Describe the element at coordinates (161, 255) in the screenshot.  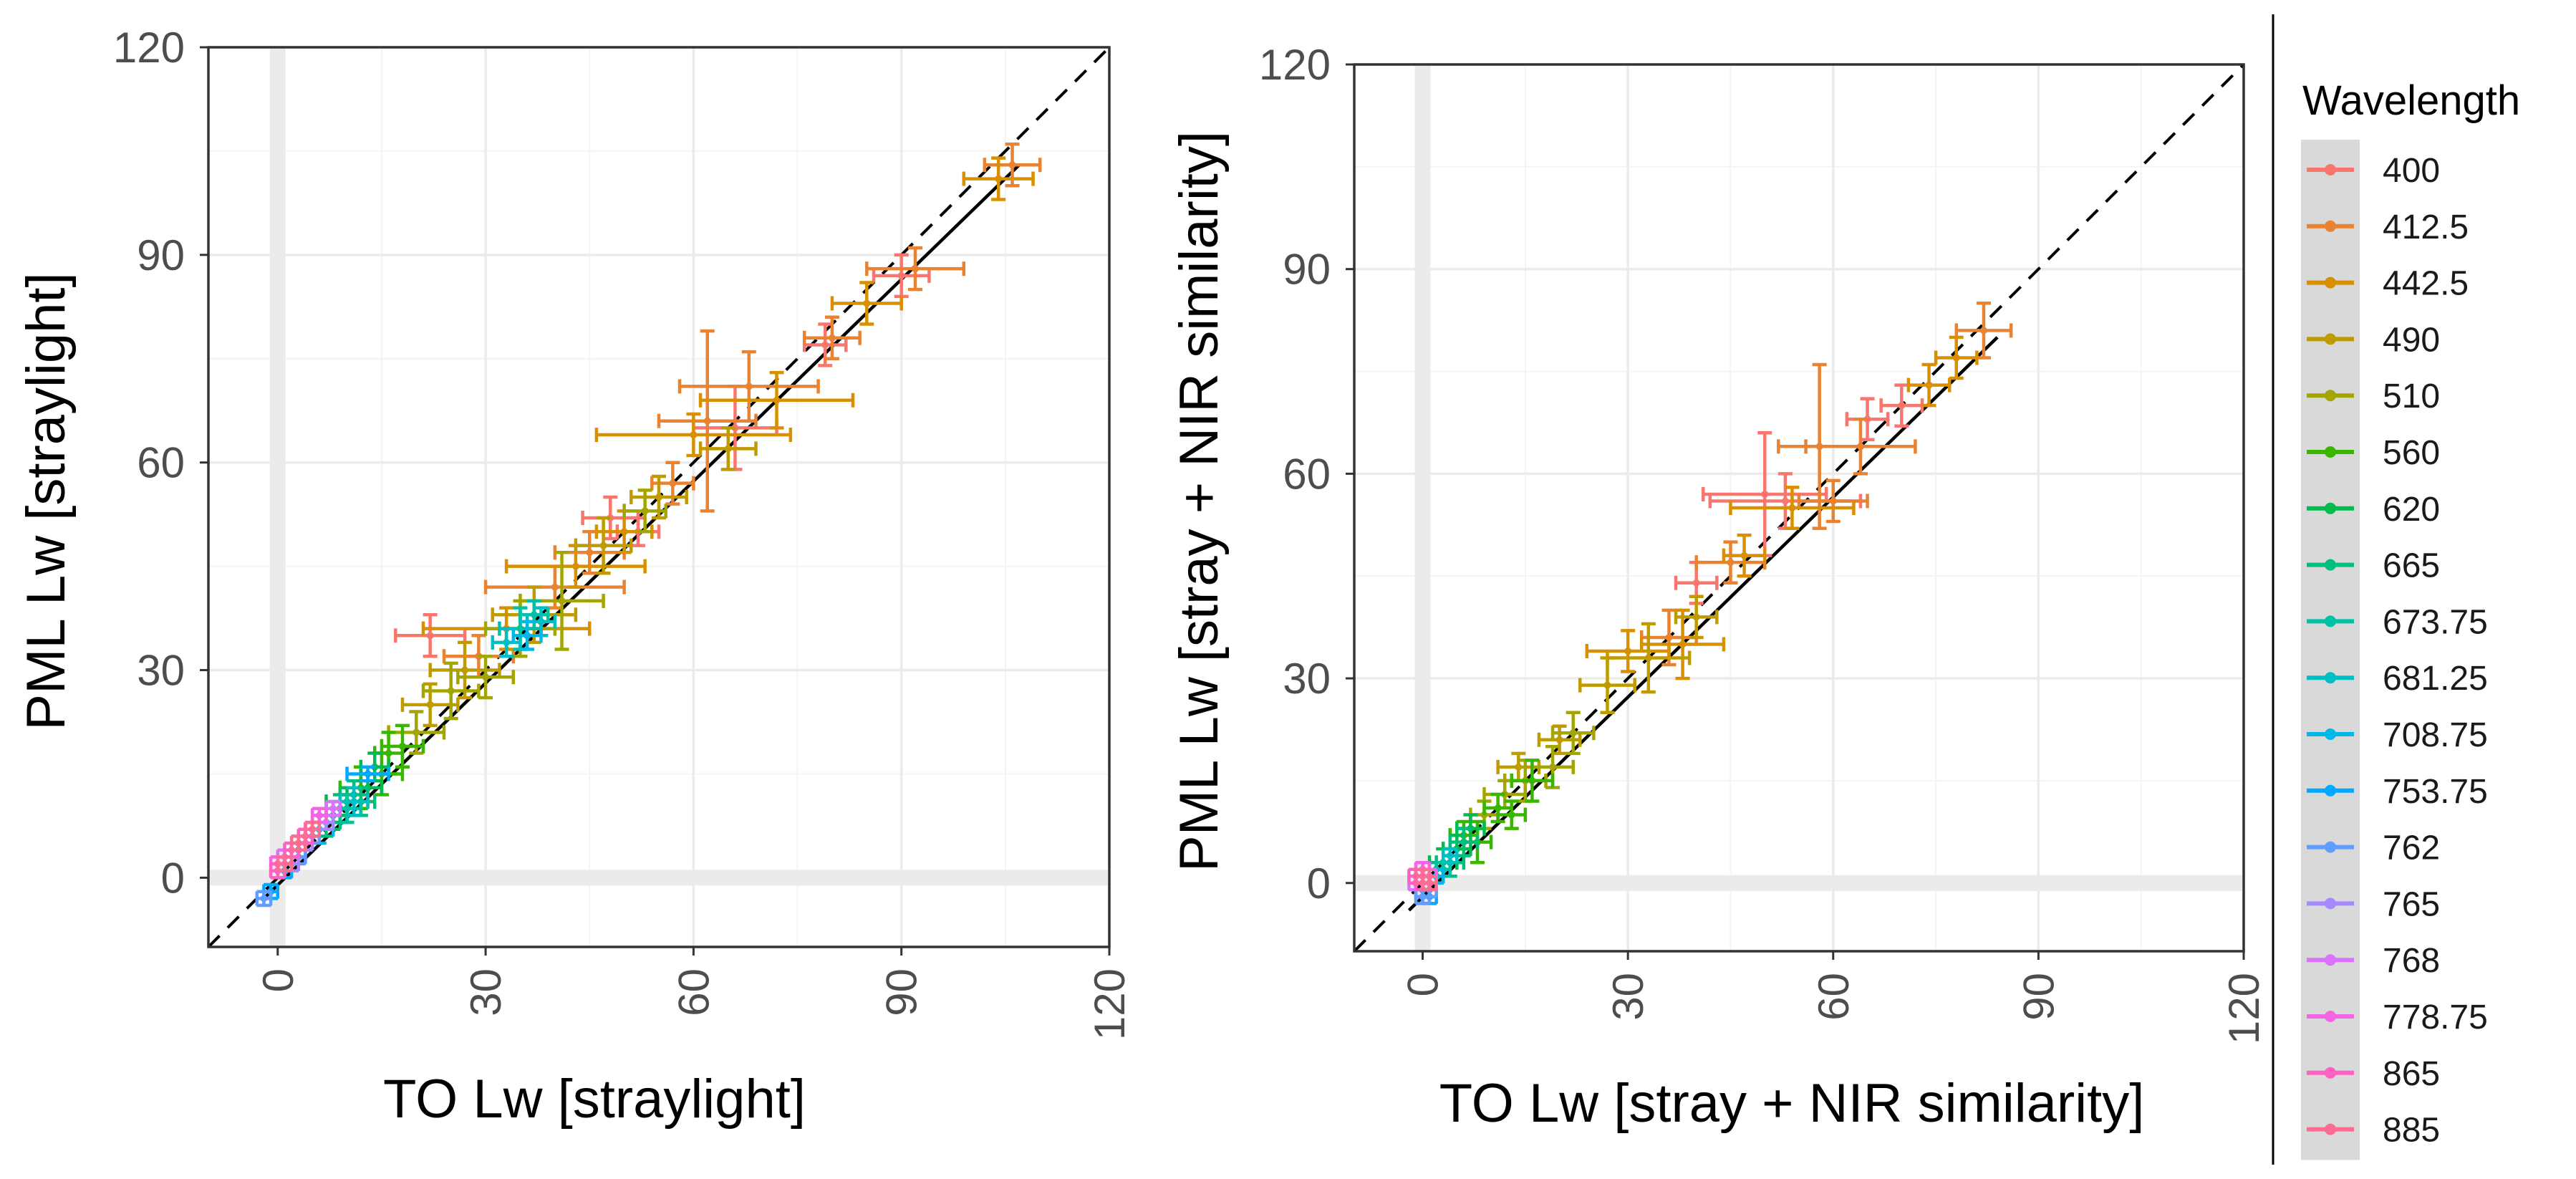
I see `y-tick-label: 90` at that location.